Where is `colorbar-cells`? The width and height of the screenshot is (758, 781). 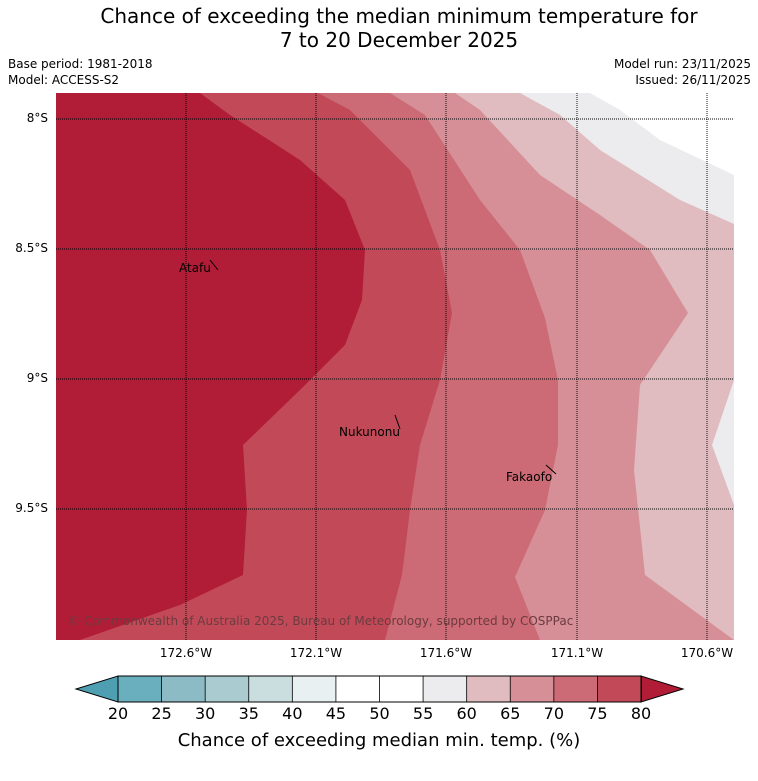 colorbar-cells is located at coordinates (379, 689).